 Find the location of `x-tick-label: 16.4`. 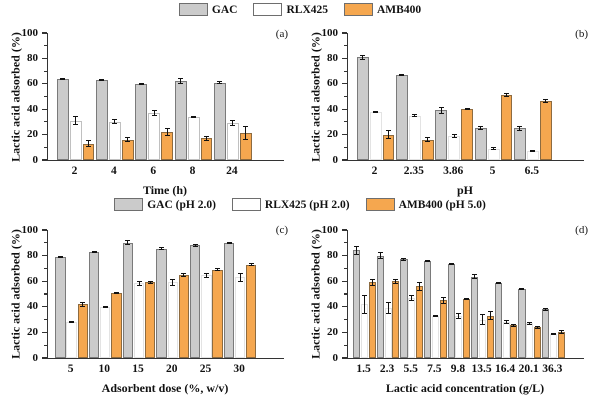

x-tick-label: 16.4 is located at coordinates (505, 369).